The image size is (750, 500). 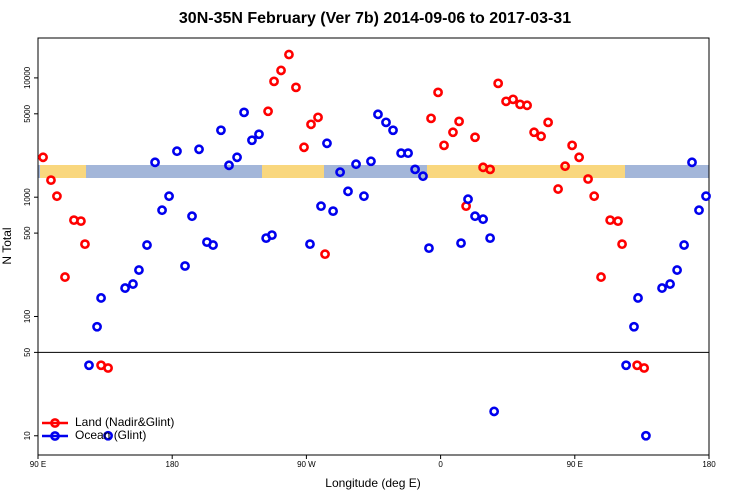 I want to click on y-tick-label: 50, so click(x=27, y=351).